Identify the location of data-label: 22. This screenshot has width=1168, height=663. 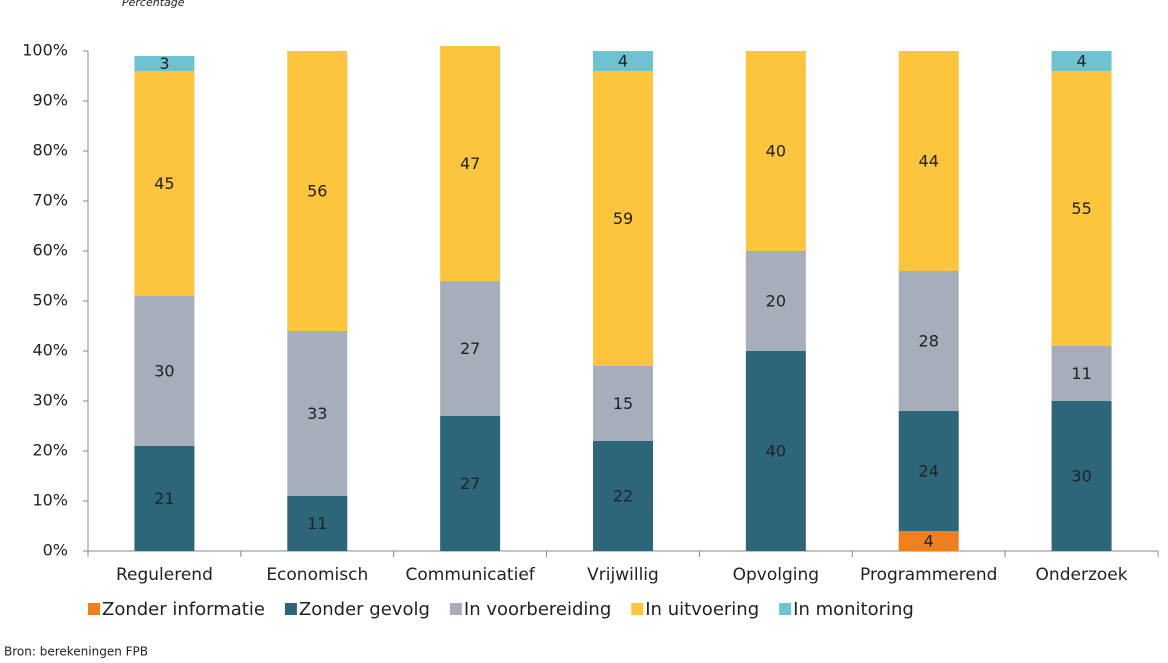
(623, 496).